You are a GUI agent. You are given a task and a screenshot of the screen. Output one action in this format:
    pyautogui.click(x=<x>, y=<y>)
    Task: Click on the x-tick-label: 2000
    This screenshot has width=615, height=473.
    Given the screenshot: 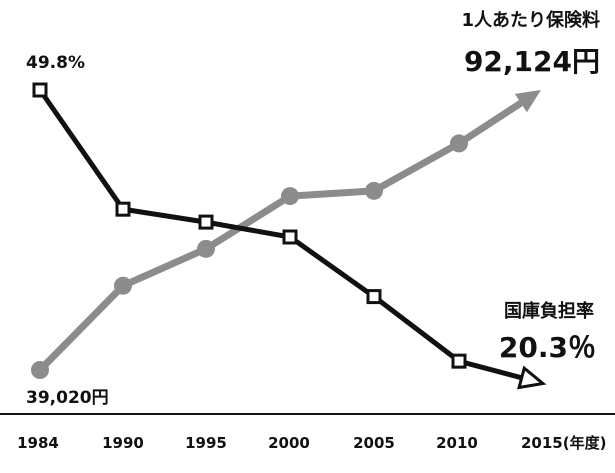 What is the action you would take?
    pyautogui.click(x=289, y=443)
    